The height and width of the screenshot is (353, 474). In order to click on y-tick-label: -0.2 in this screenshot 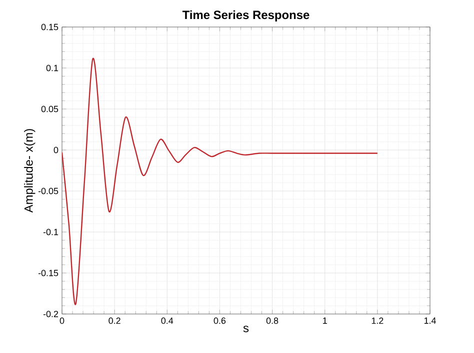, I will do `click(50, 314)`.